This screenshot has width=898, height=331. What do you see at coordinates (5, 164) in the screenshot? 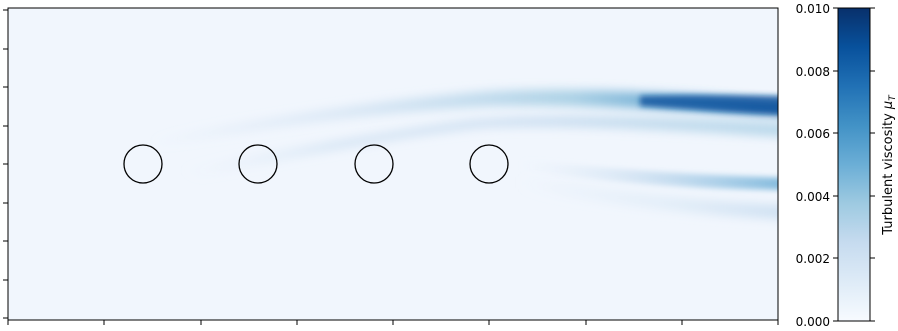
I see `y-axis-ticks` at bounding box center [5, 164].